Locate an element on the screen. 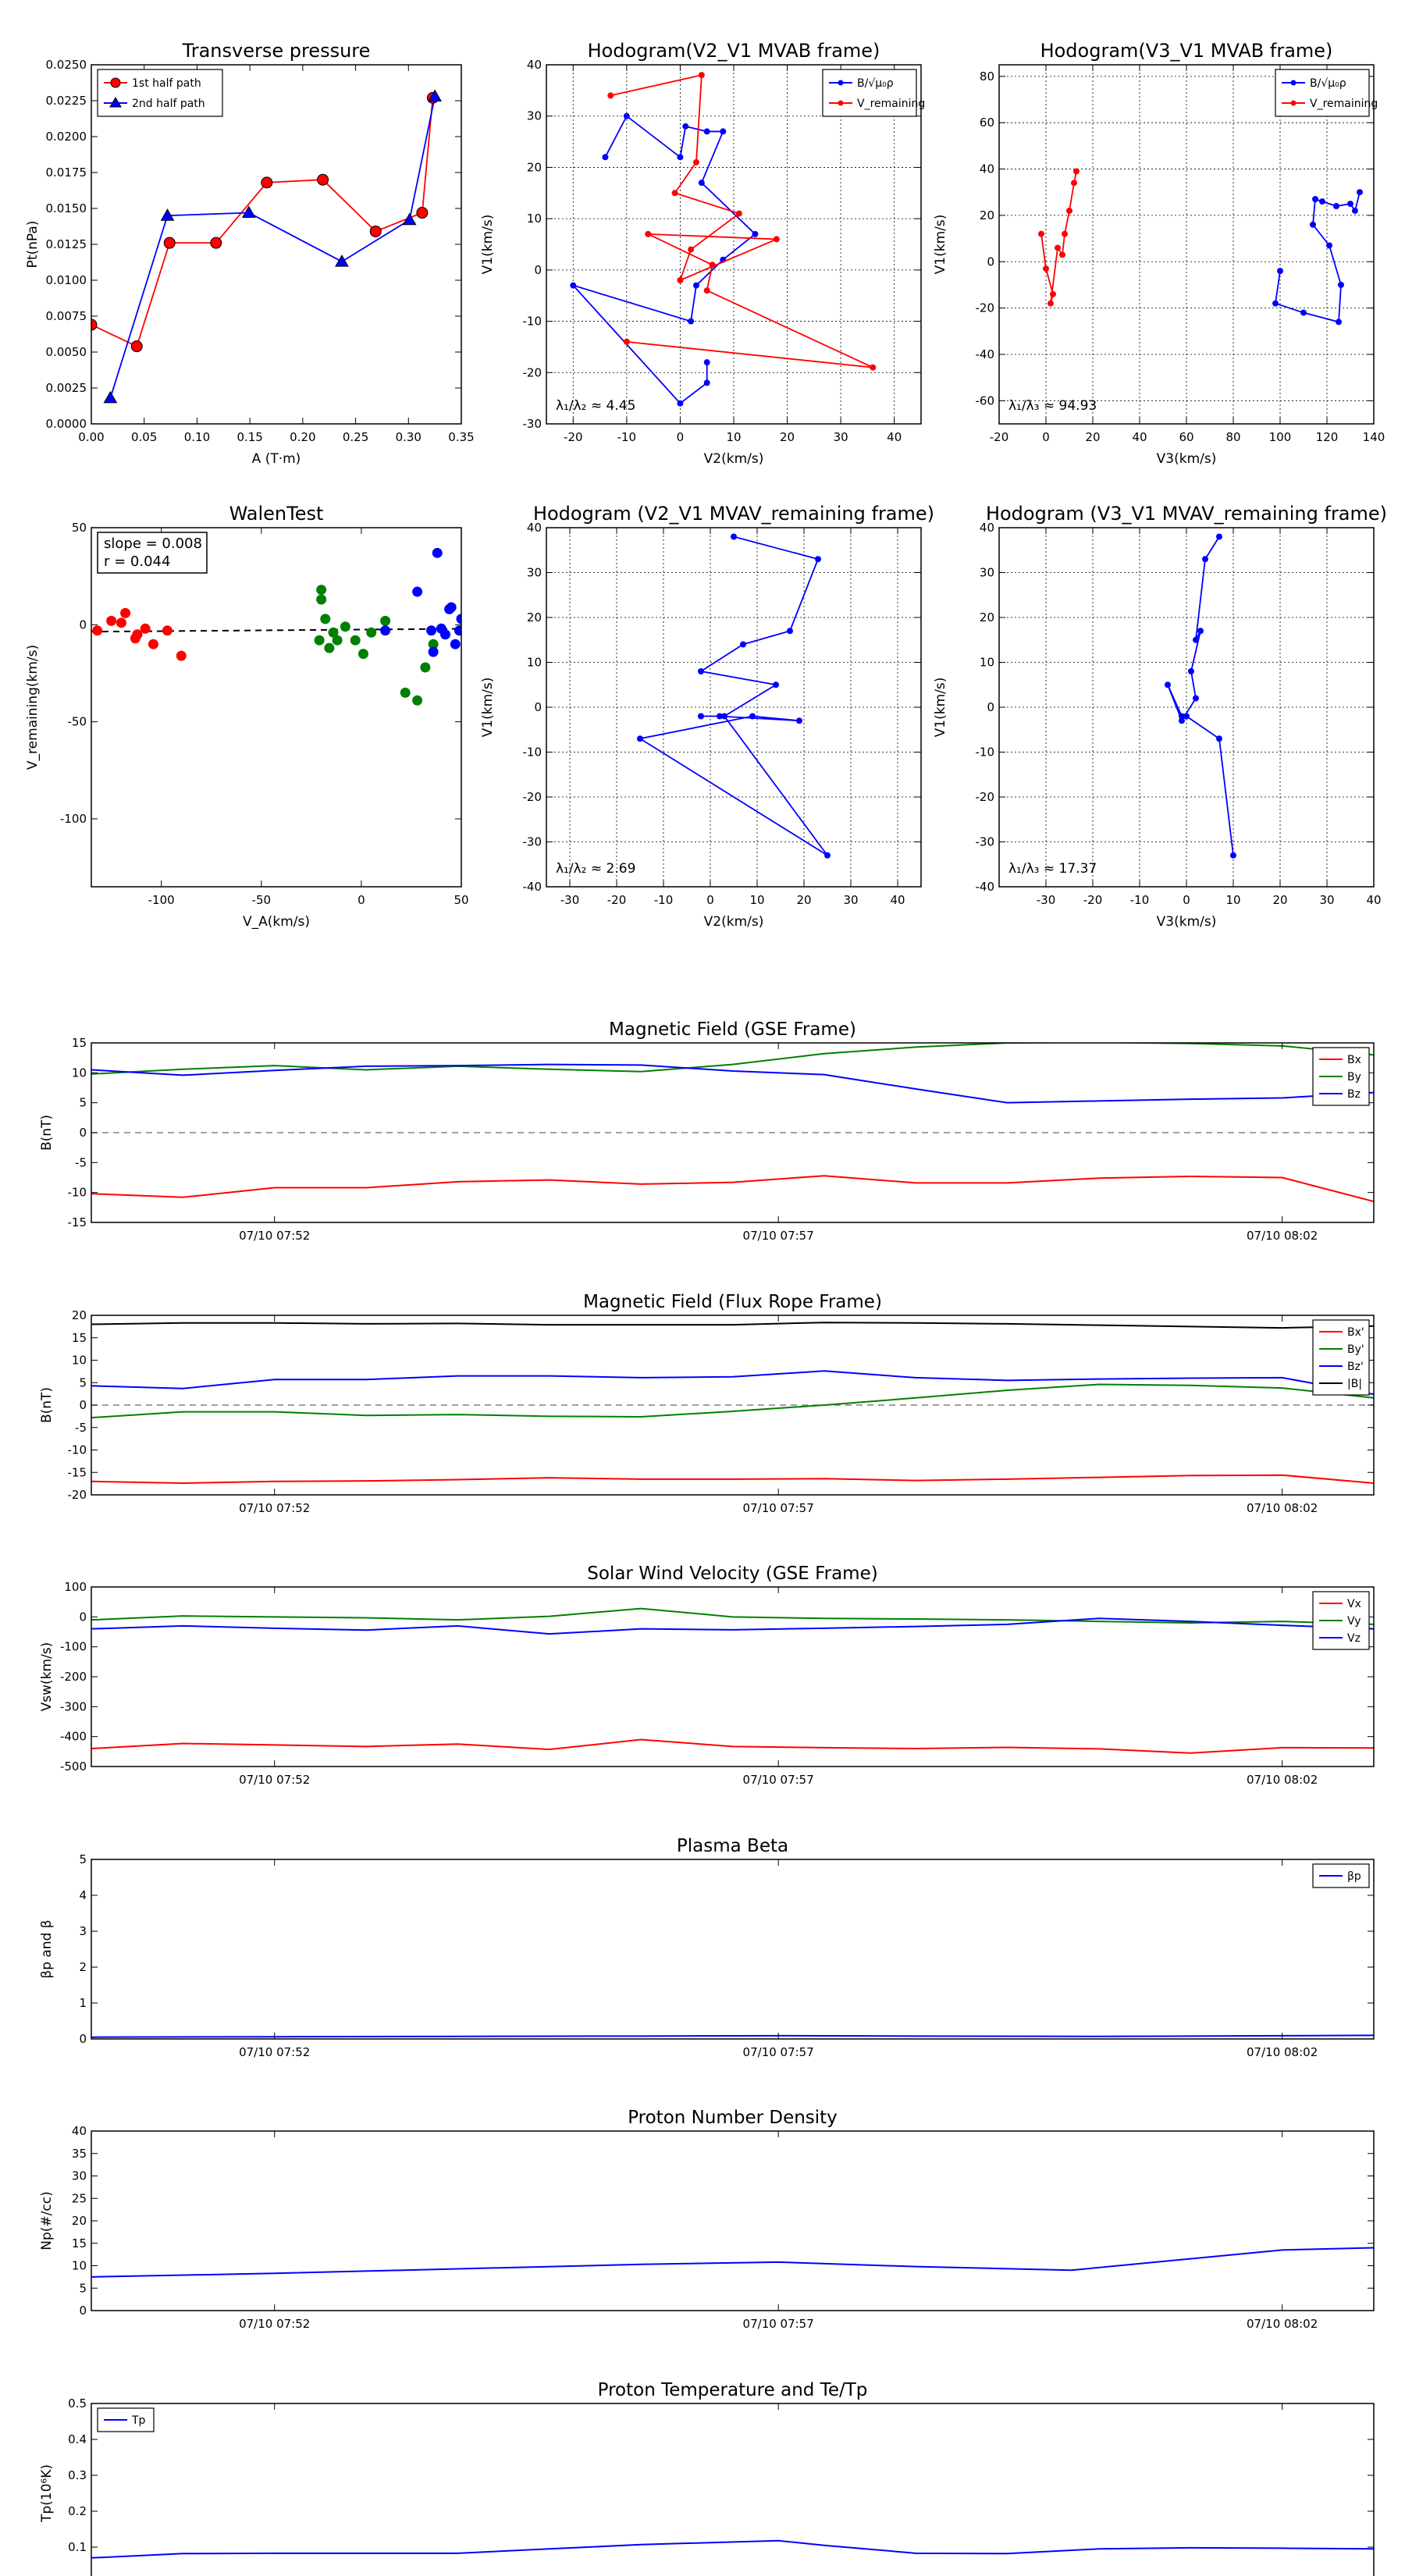 This screenshot has width=1405, height=2576. series-1st-half-path is located at coordinates (265, 222).